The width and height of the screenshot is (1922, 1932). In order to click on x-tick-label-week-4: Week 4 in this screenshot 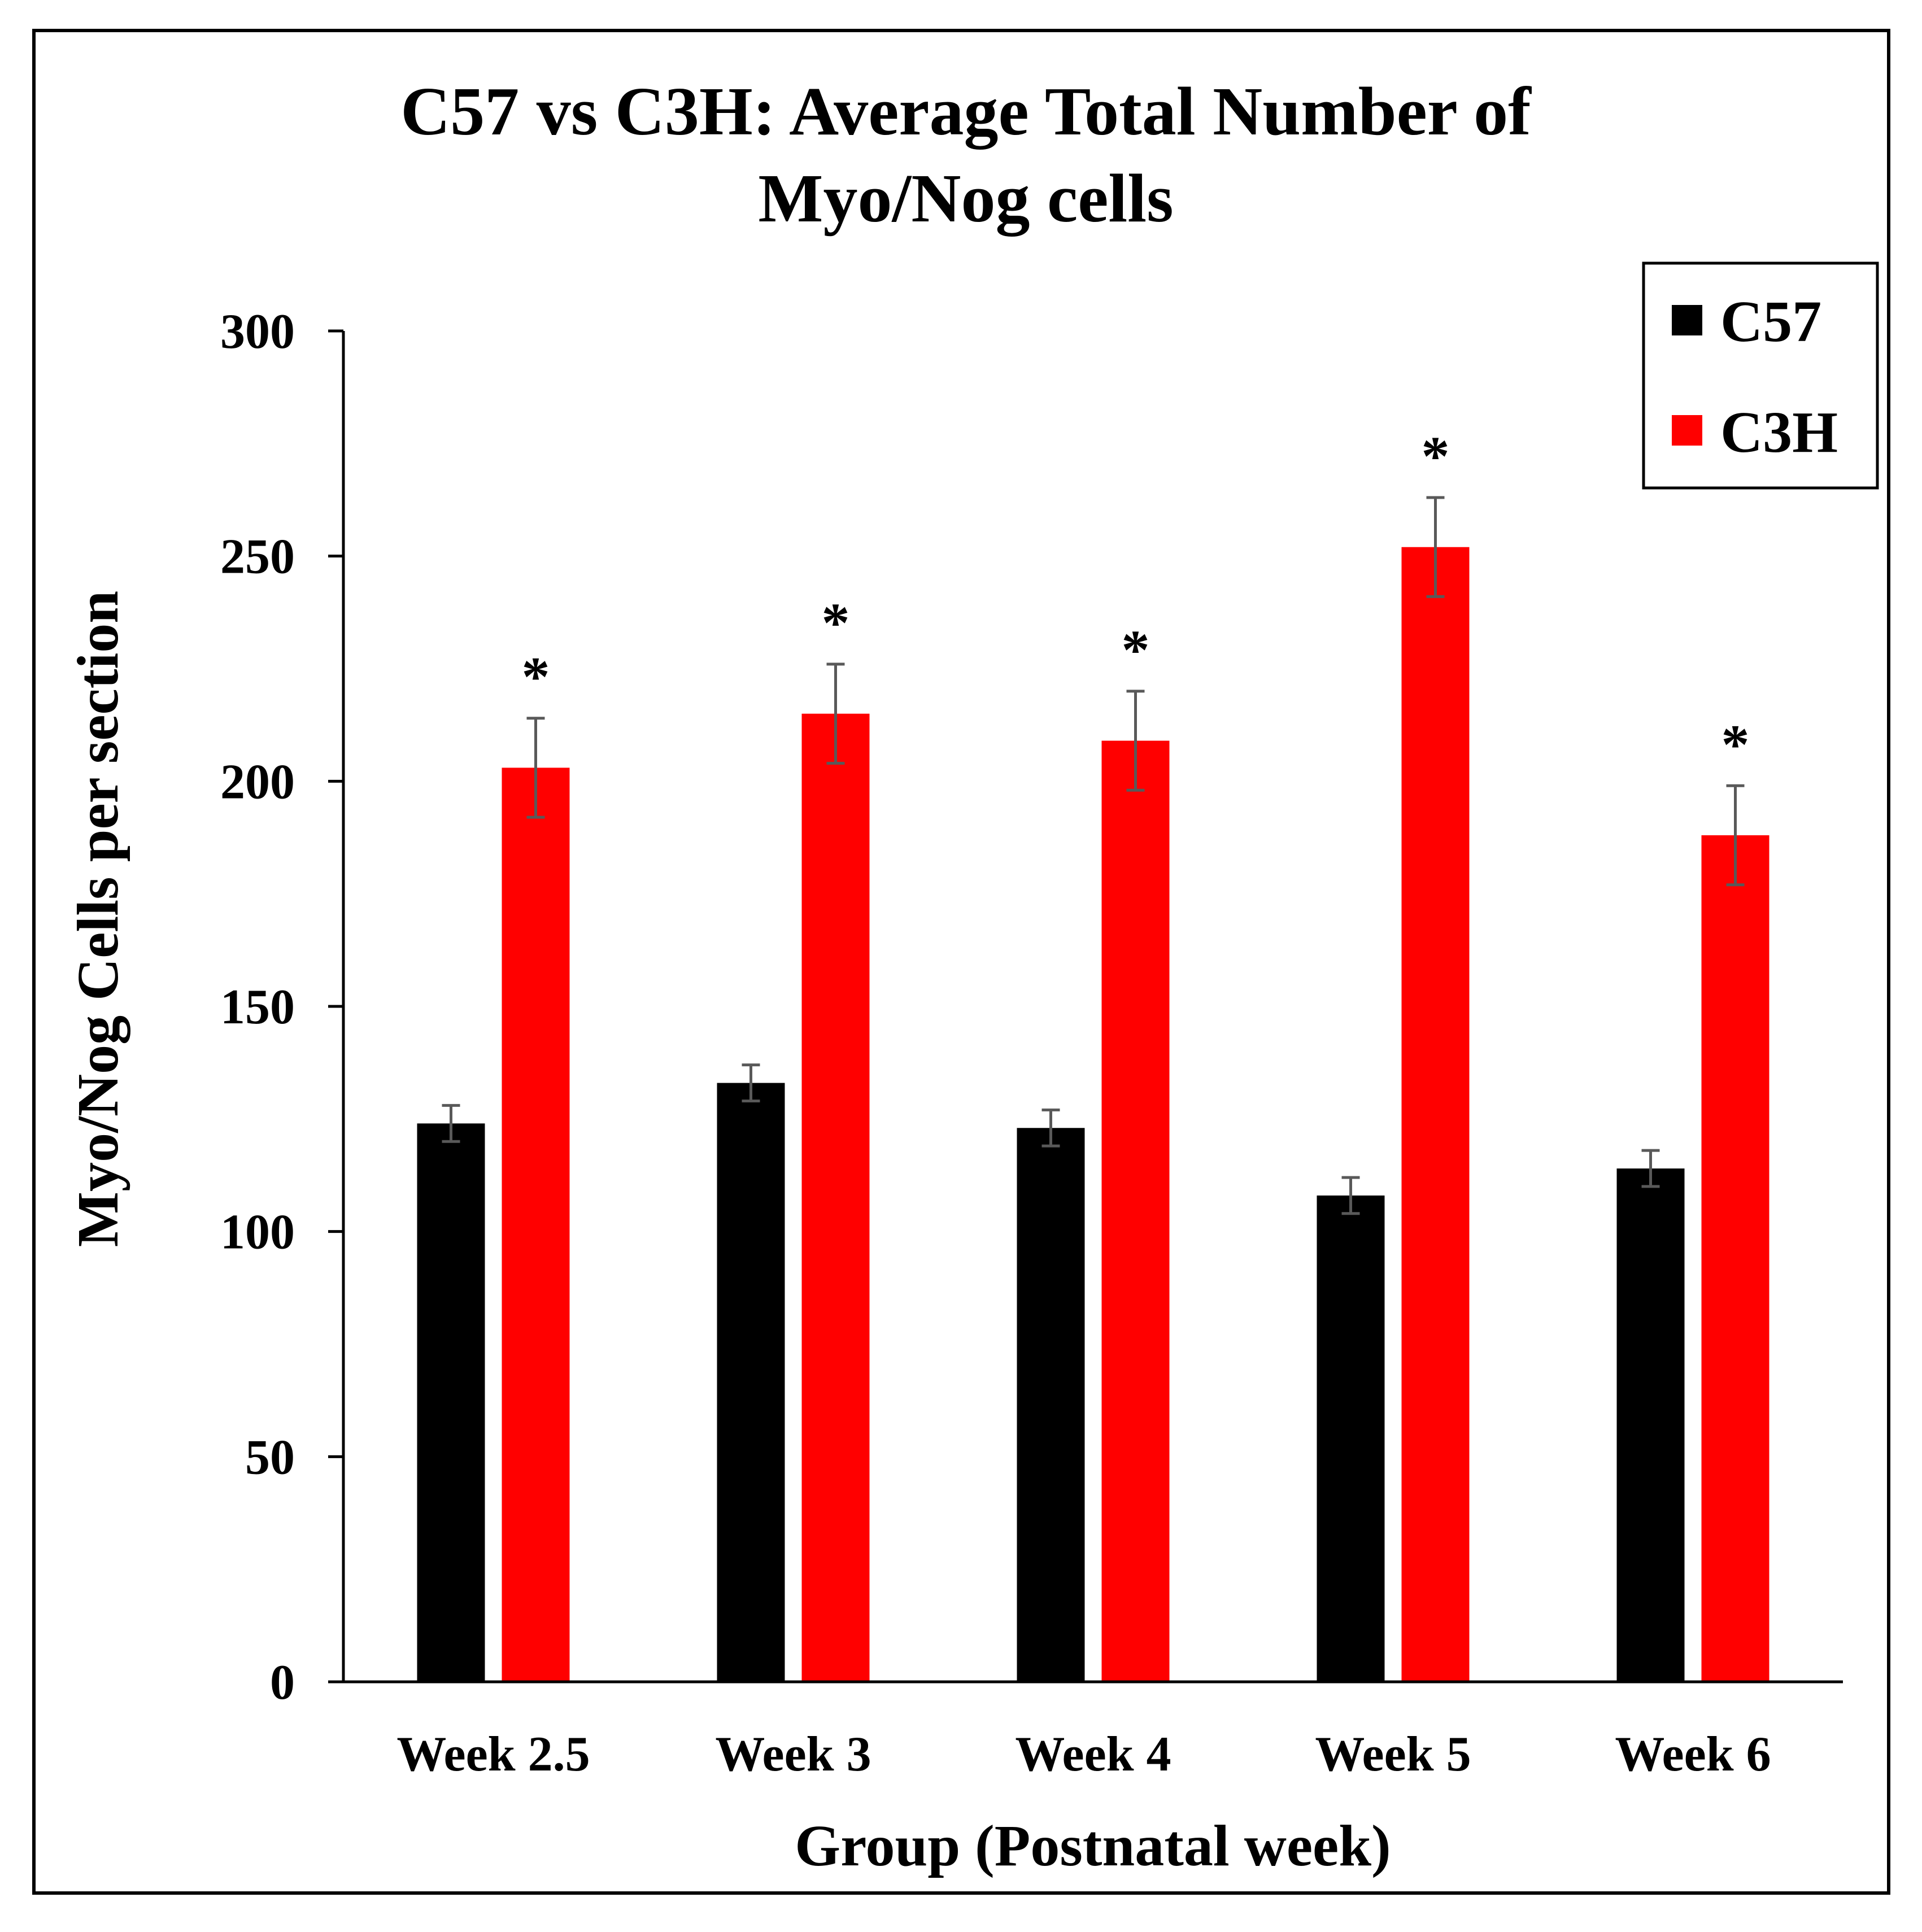, I will do `click(1093, 1754)`.